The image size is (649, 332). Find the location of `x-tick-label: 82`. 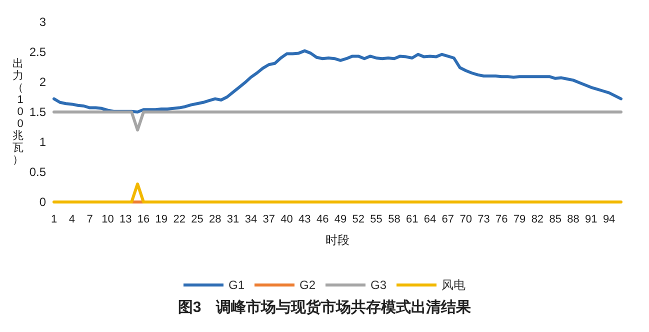

x-tick-label: 82 is located at coordinates (537, 220).